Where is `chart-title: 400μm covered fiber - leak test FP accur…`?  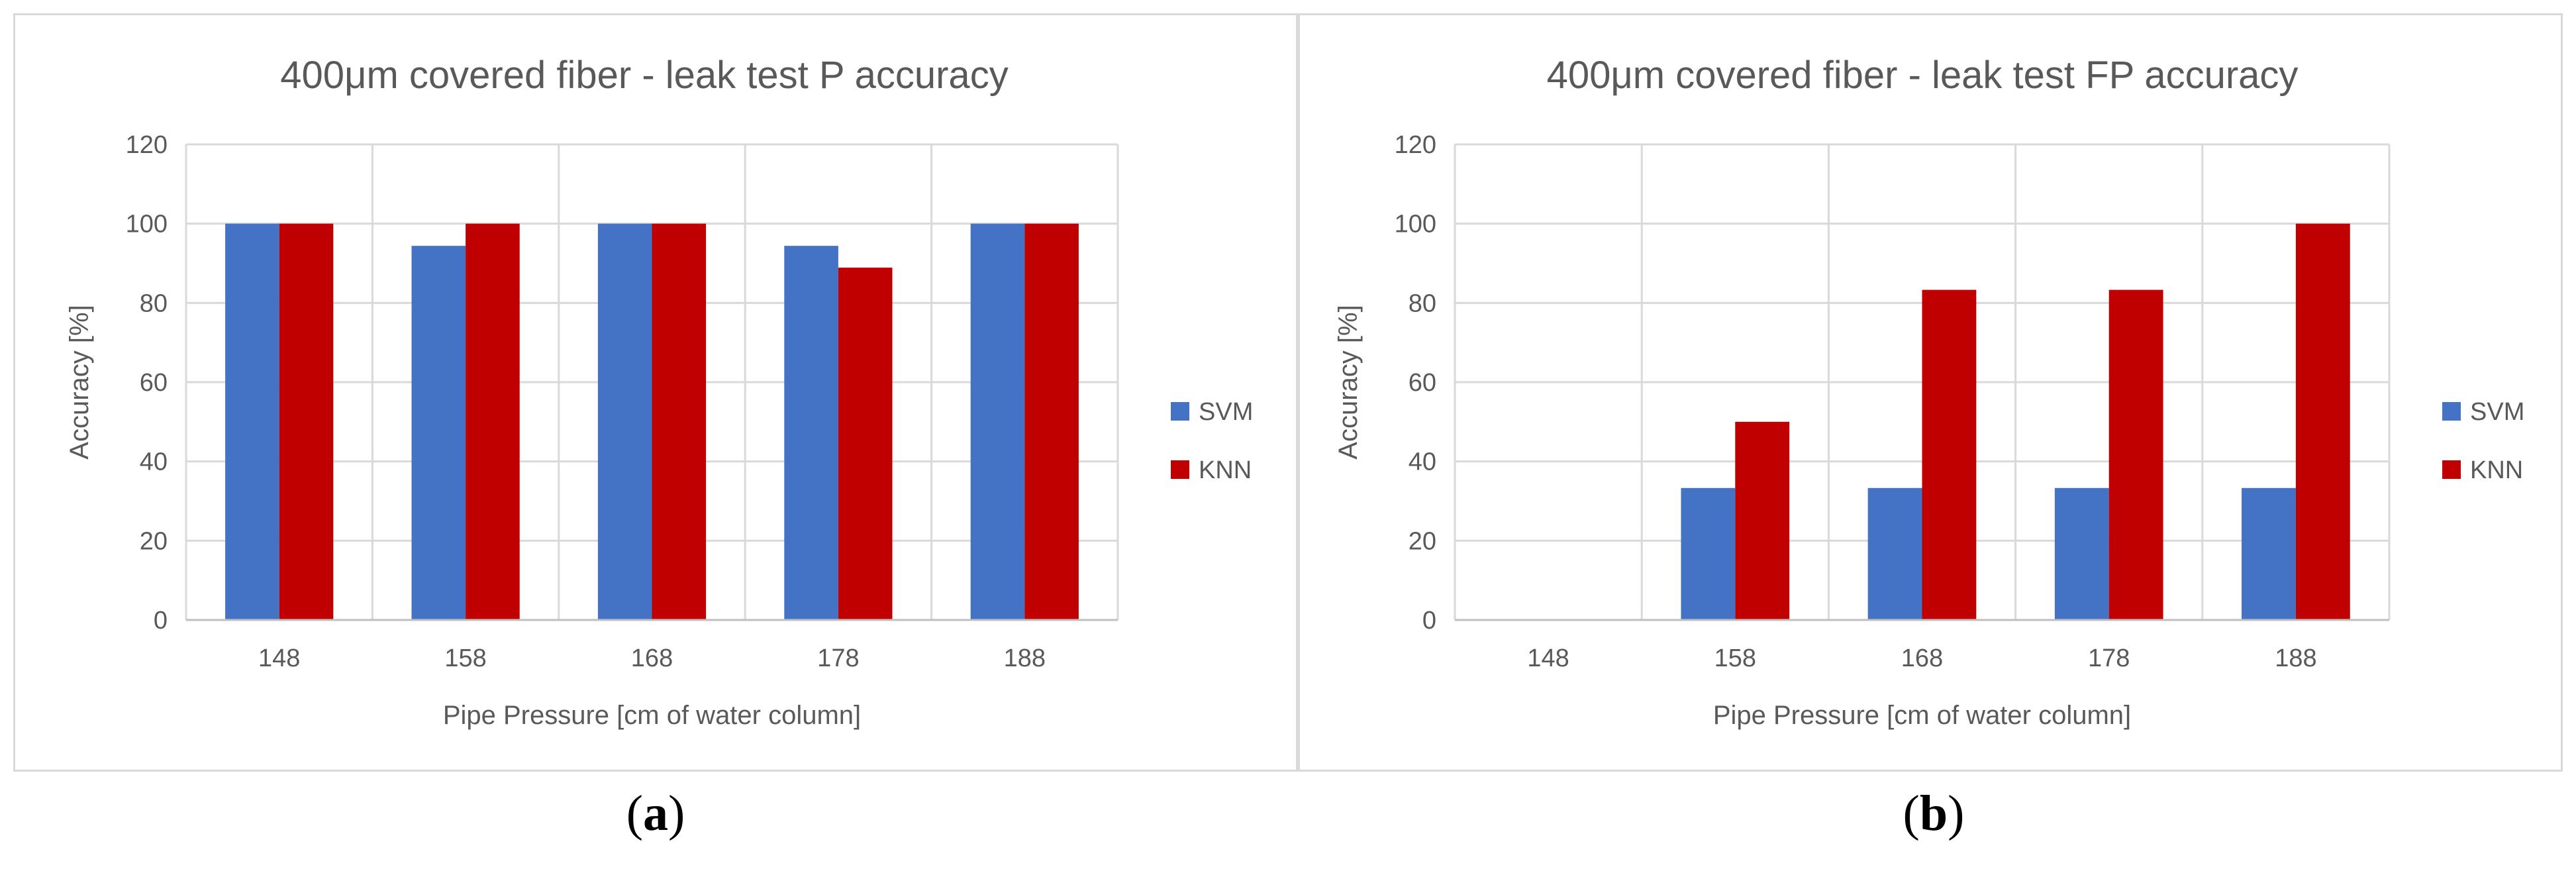 chart-title: 400μm covered fiber - leak test FP accur… is located at coordinates (1923, 75).